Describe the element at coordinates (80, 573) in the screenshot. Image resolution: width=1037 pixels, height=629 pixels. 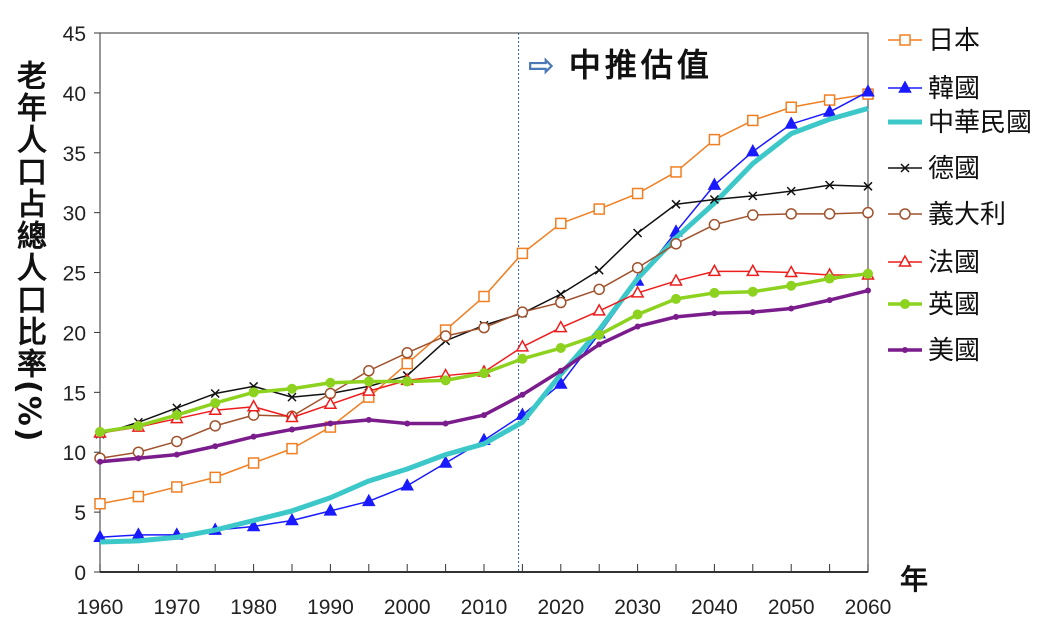
I see `y-tick-label: 0` at that location.